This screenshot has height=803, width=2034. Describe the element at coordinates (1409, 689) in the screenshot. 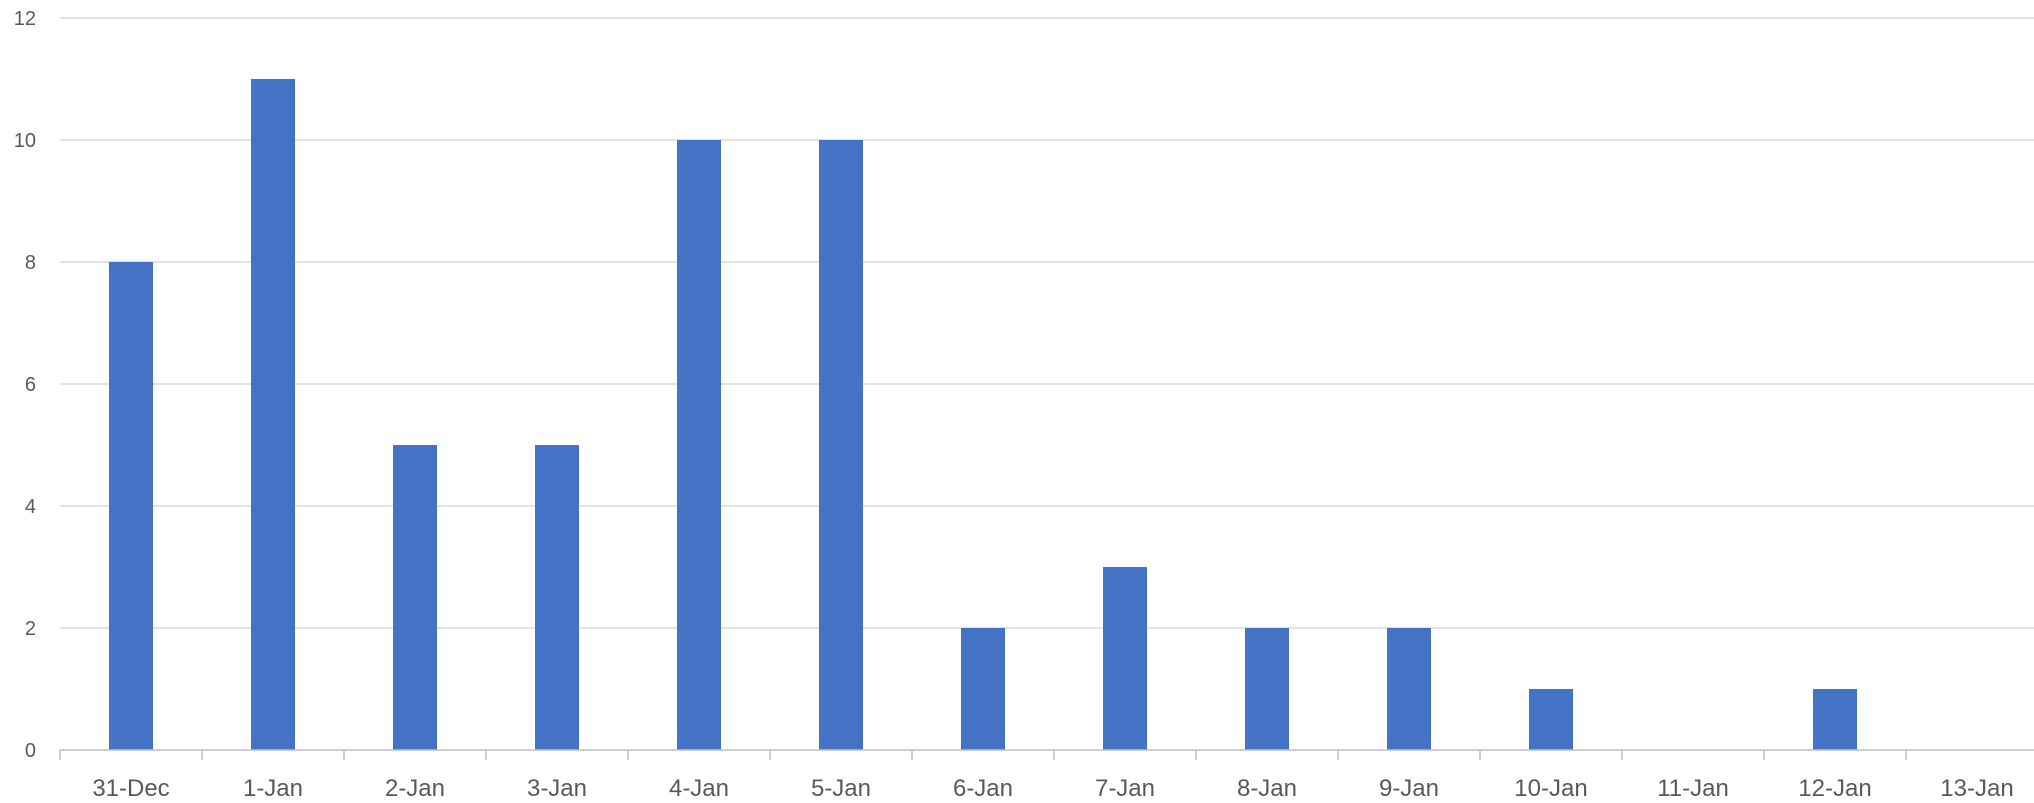

I see `bar-9-Jan` at that location.